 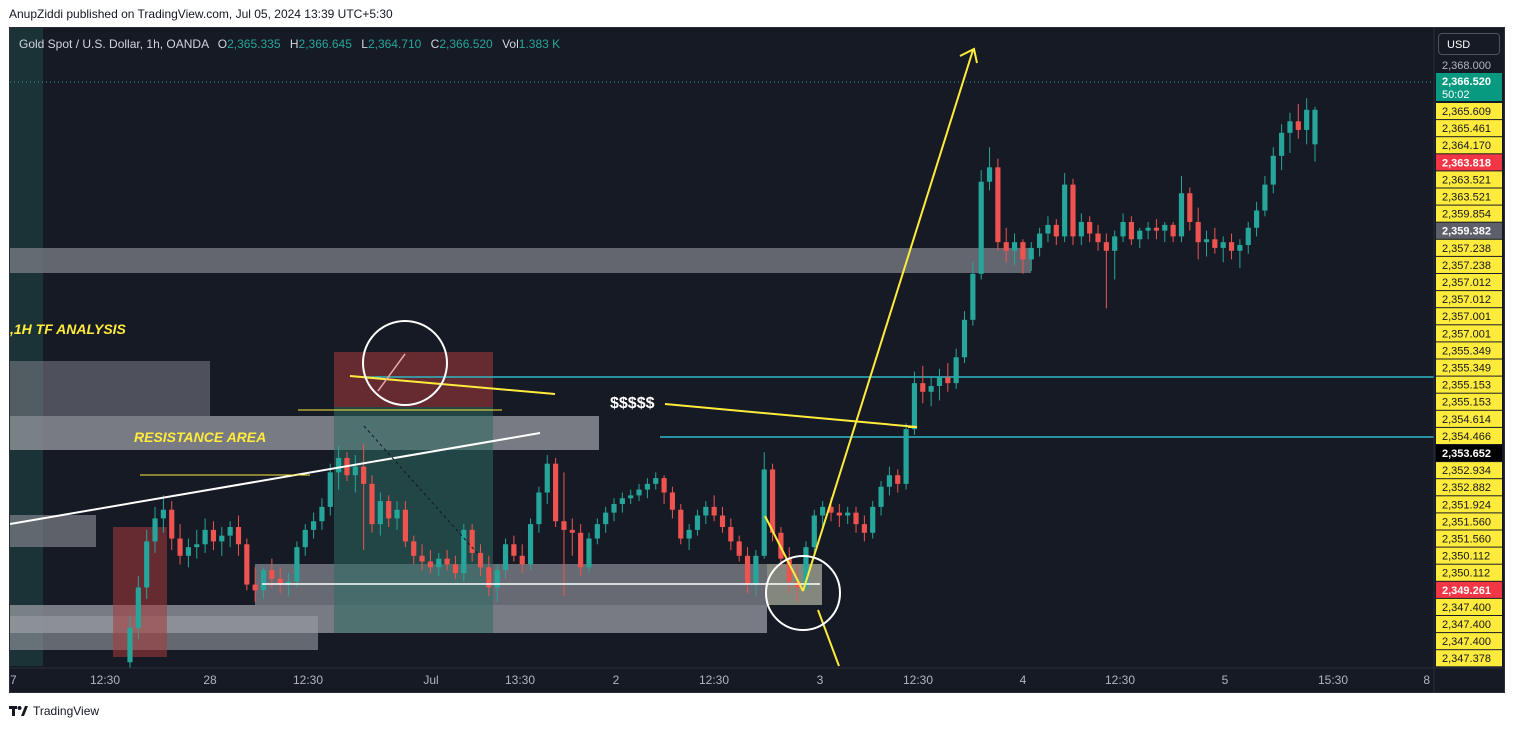 What do you see at coordinates (68, 329) in the screenshot?
I see `analysis-title: ,1H TF ANALYSIS` at bounding box center [68, 329].